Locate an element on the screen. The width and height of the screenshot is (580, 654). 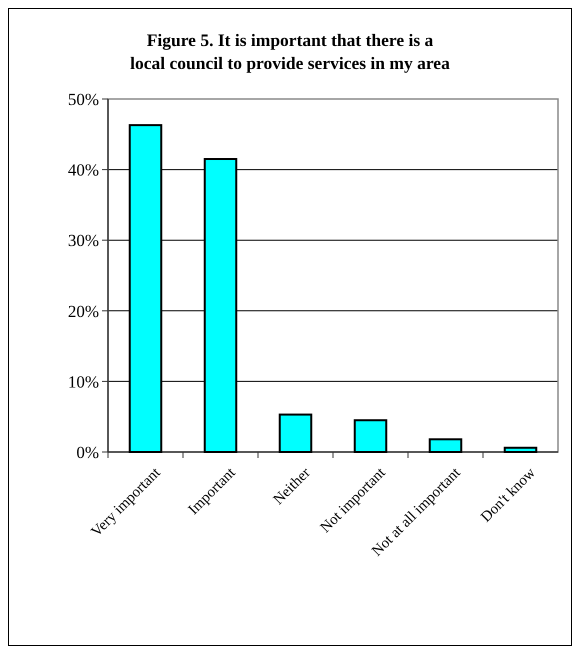
y-tick-label: 50% is located at coordinates (83, 99).